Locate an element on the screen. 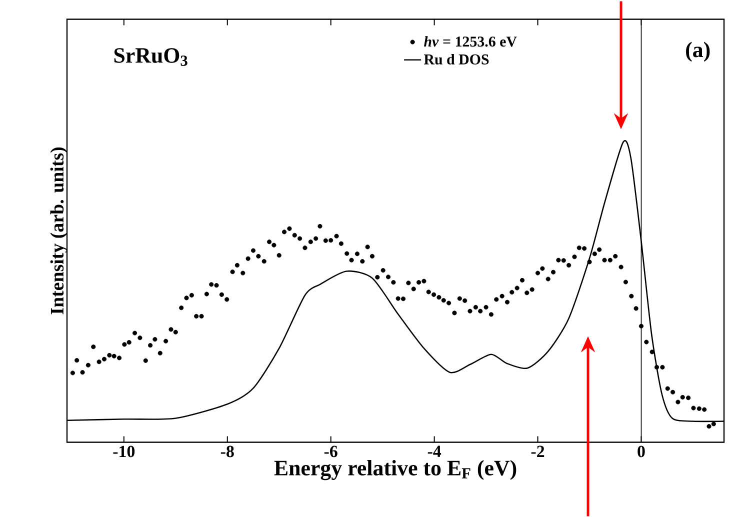 This screenshot has width=732, height=517. x-tick-label: 0 is located at coordinates (641, 451).